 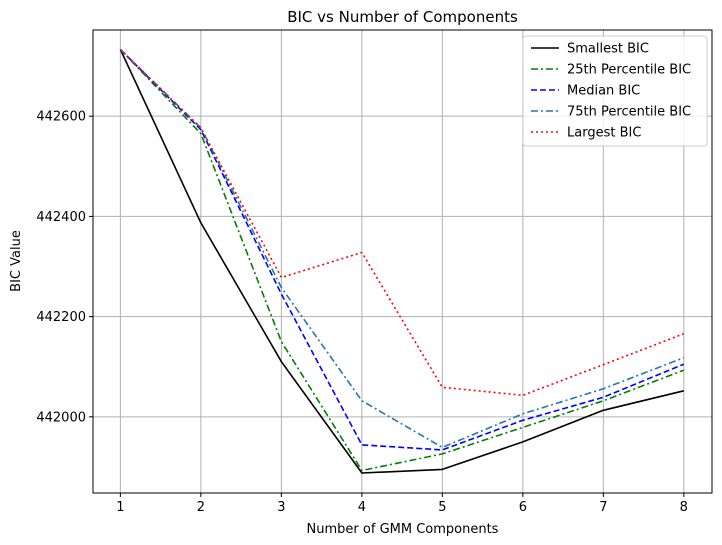 I want to click on x-axis-title: Number of GMM Components, so click(x=403, y=529).